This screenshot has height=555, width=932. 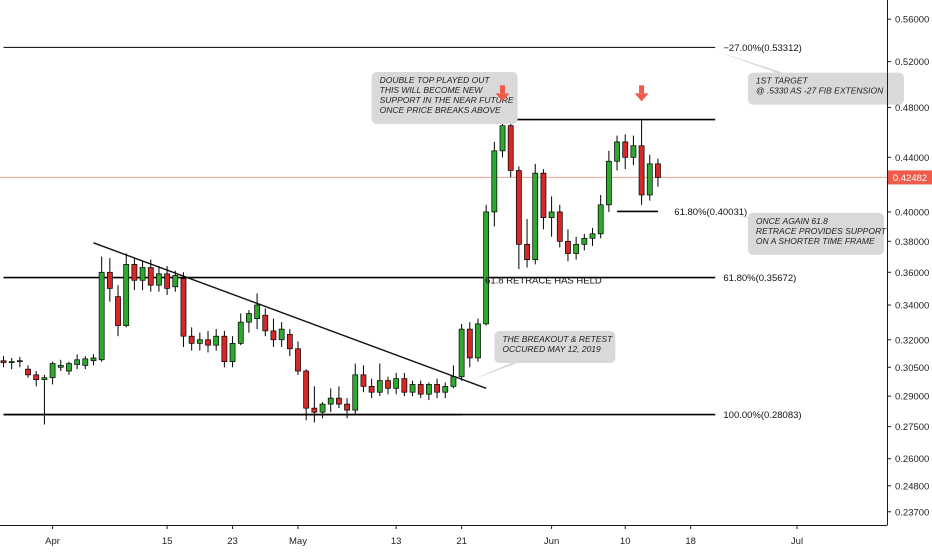 What do you see at coordinates (232, 541) in the screenshot?
I see `x-tick-label: 23` at bounding box center [232, 541].